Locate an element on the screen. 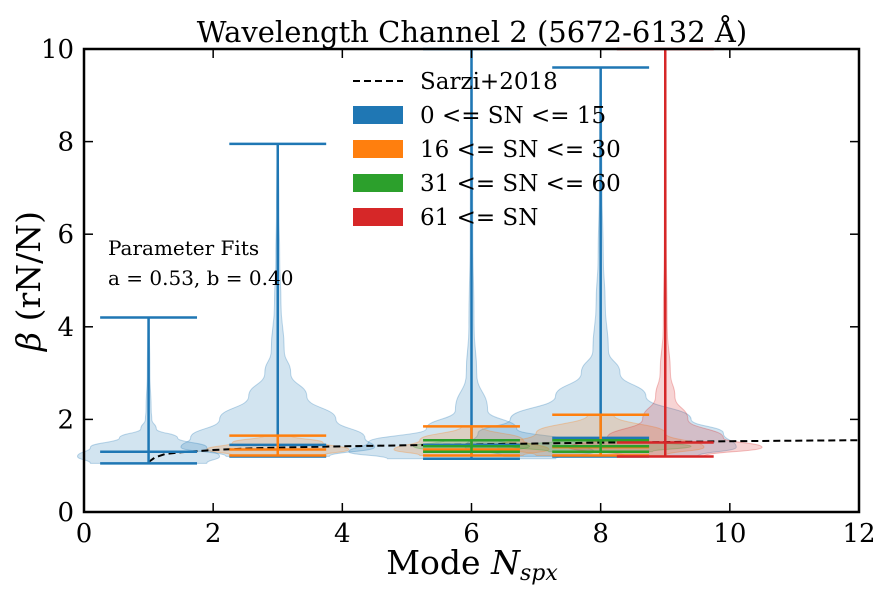 This screenshot has height=596, width=882. x-axis-label: Mode Nspx is located at coordinates (472, 564).